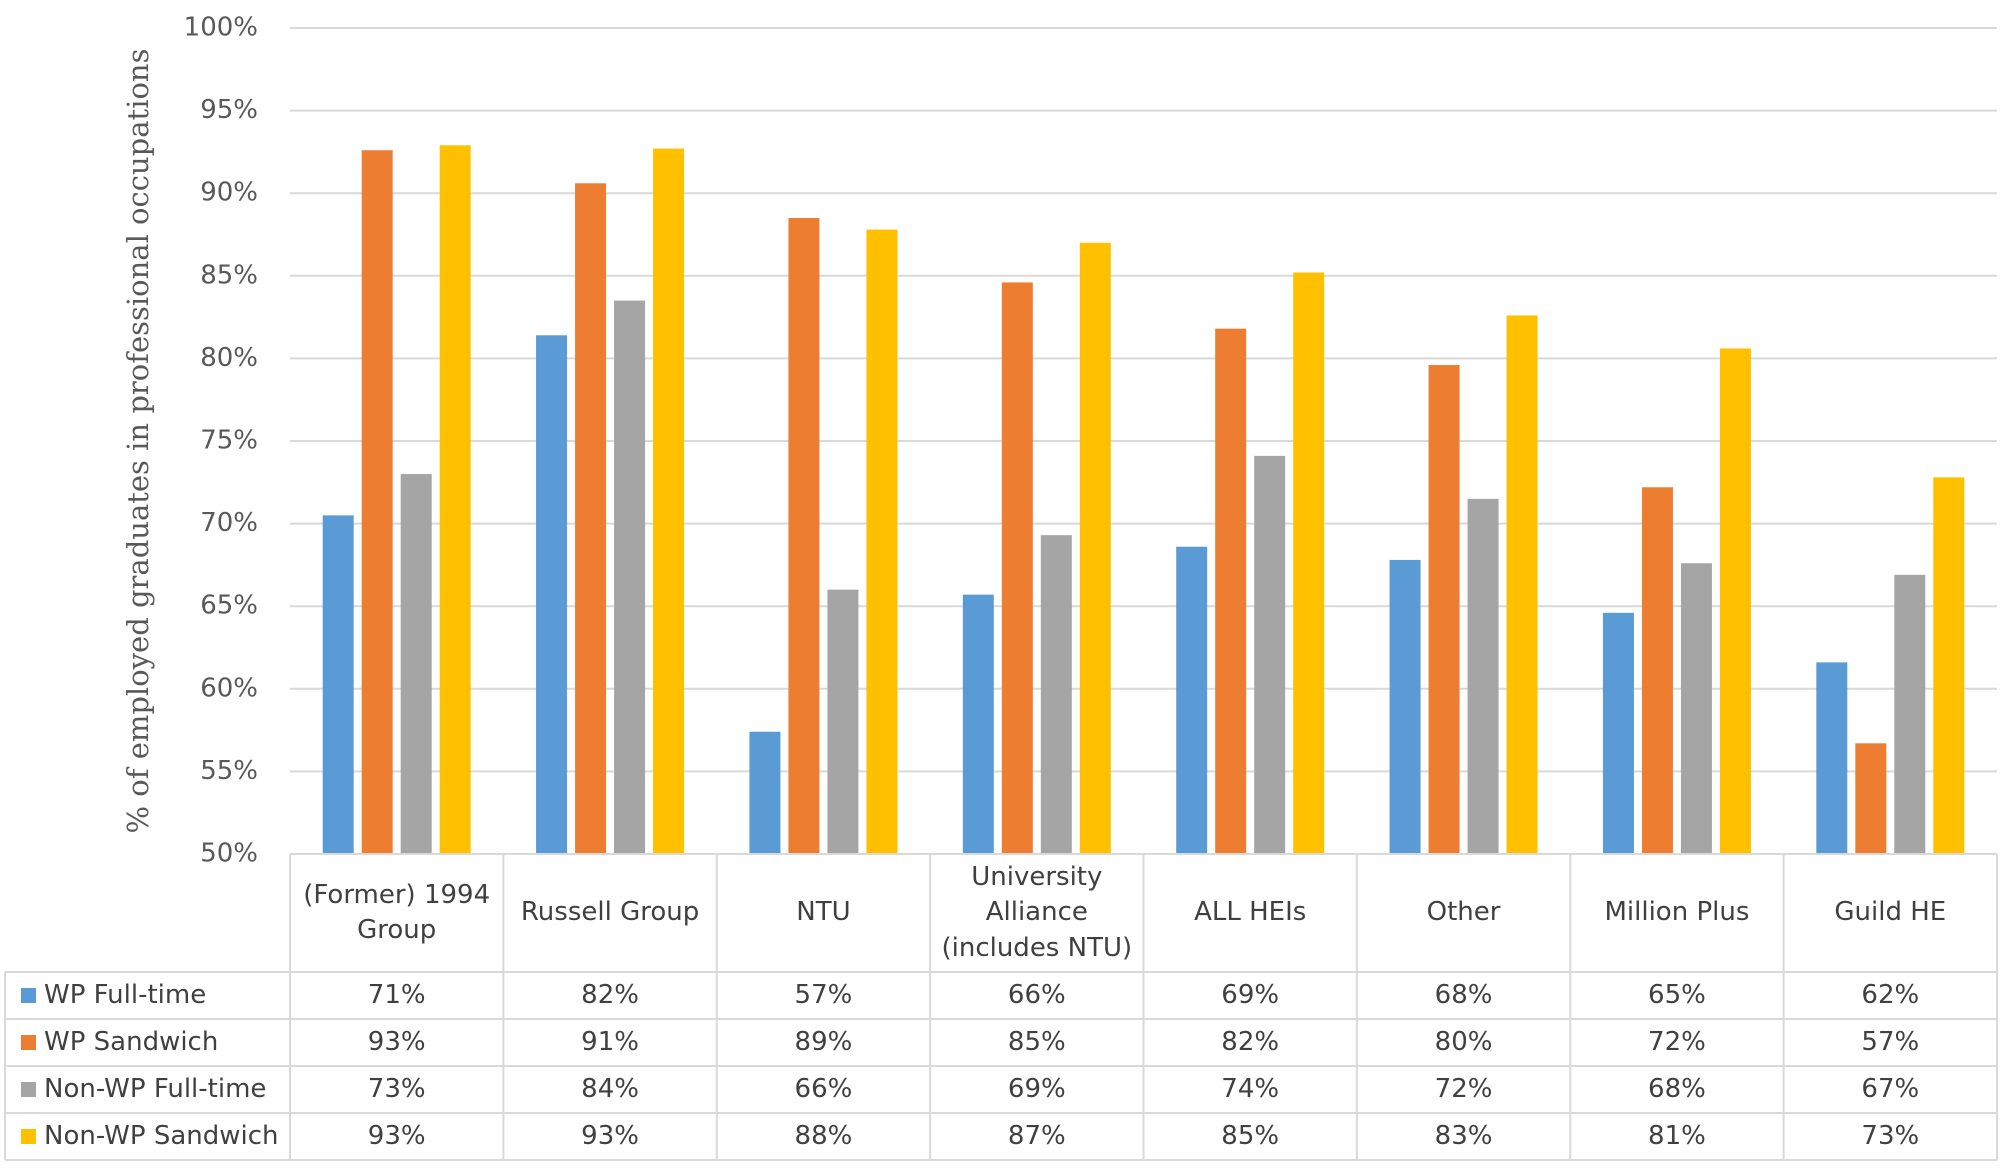  What do you see at coordinates (1036, 1135) in the screenshot?
I see `table-value: 87%` at bounding box center [1036, 1135].